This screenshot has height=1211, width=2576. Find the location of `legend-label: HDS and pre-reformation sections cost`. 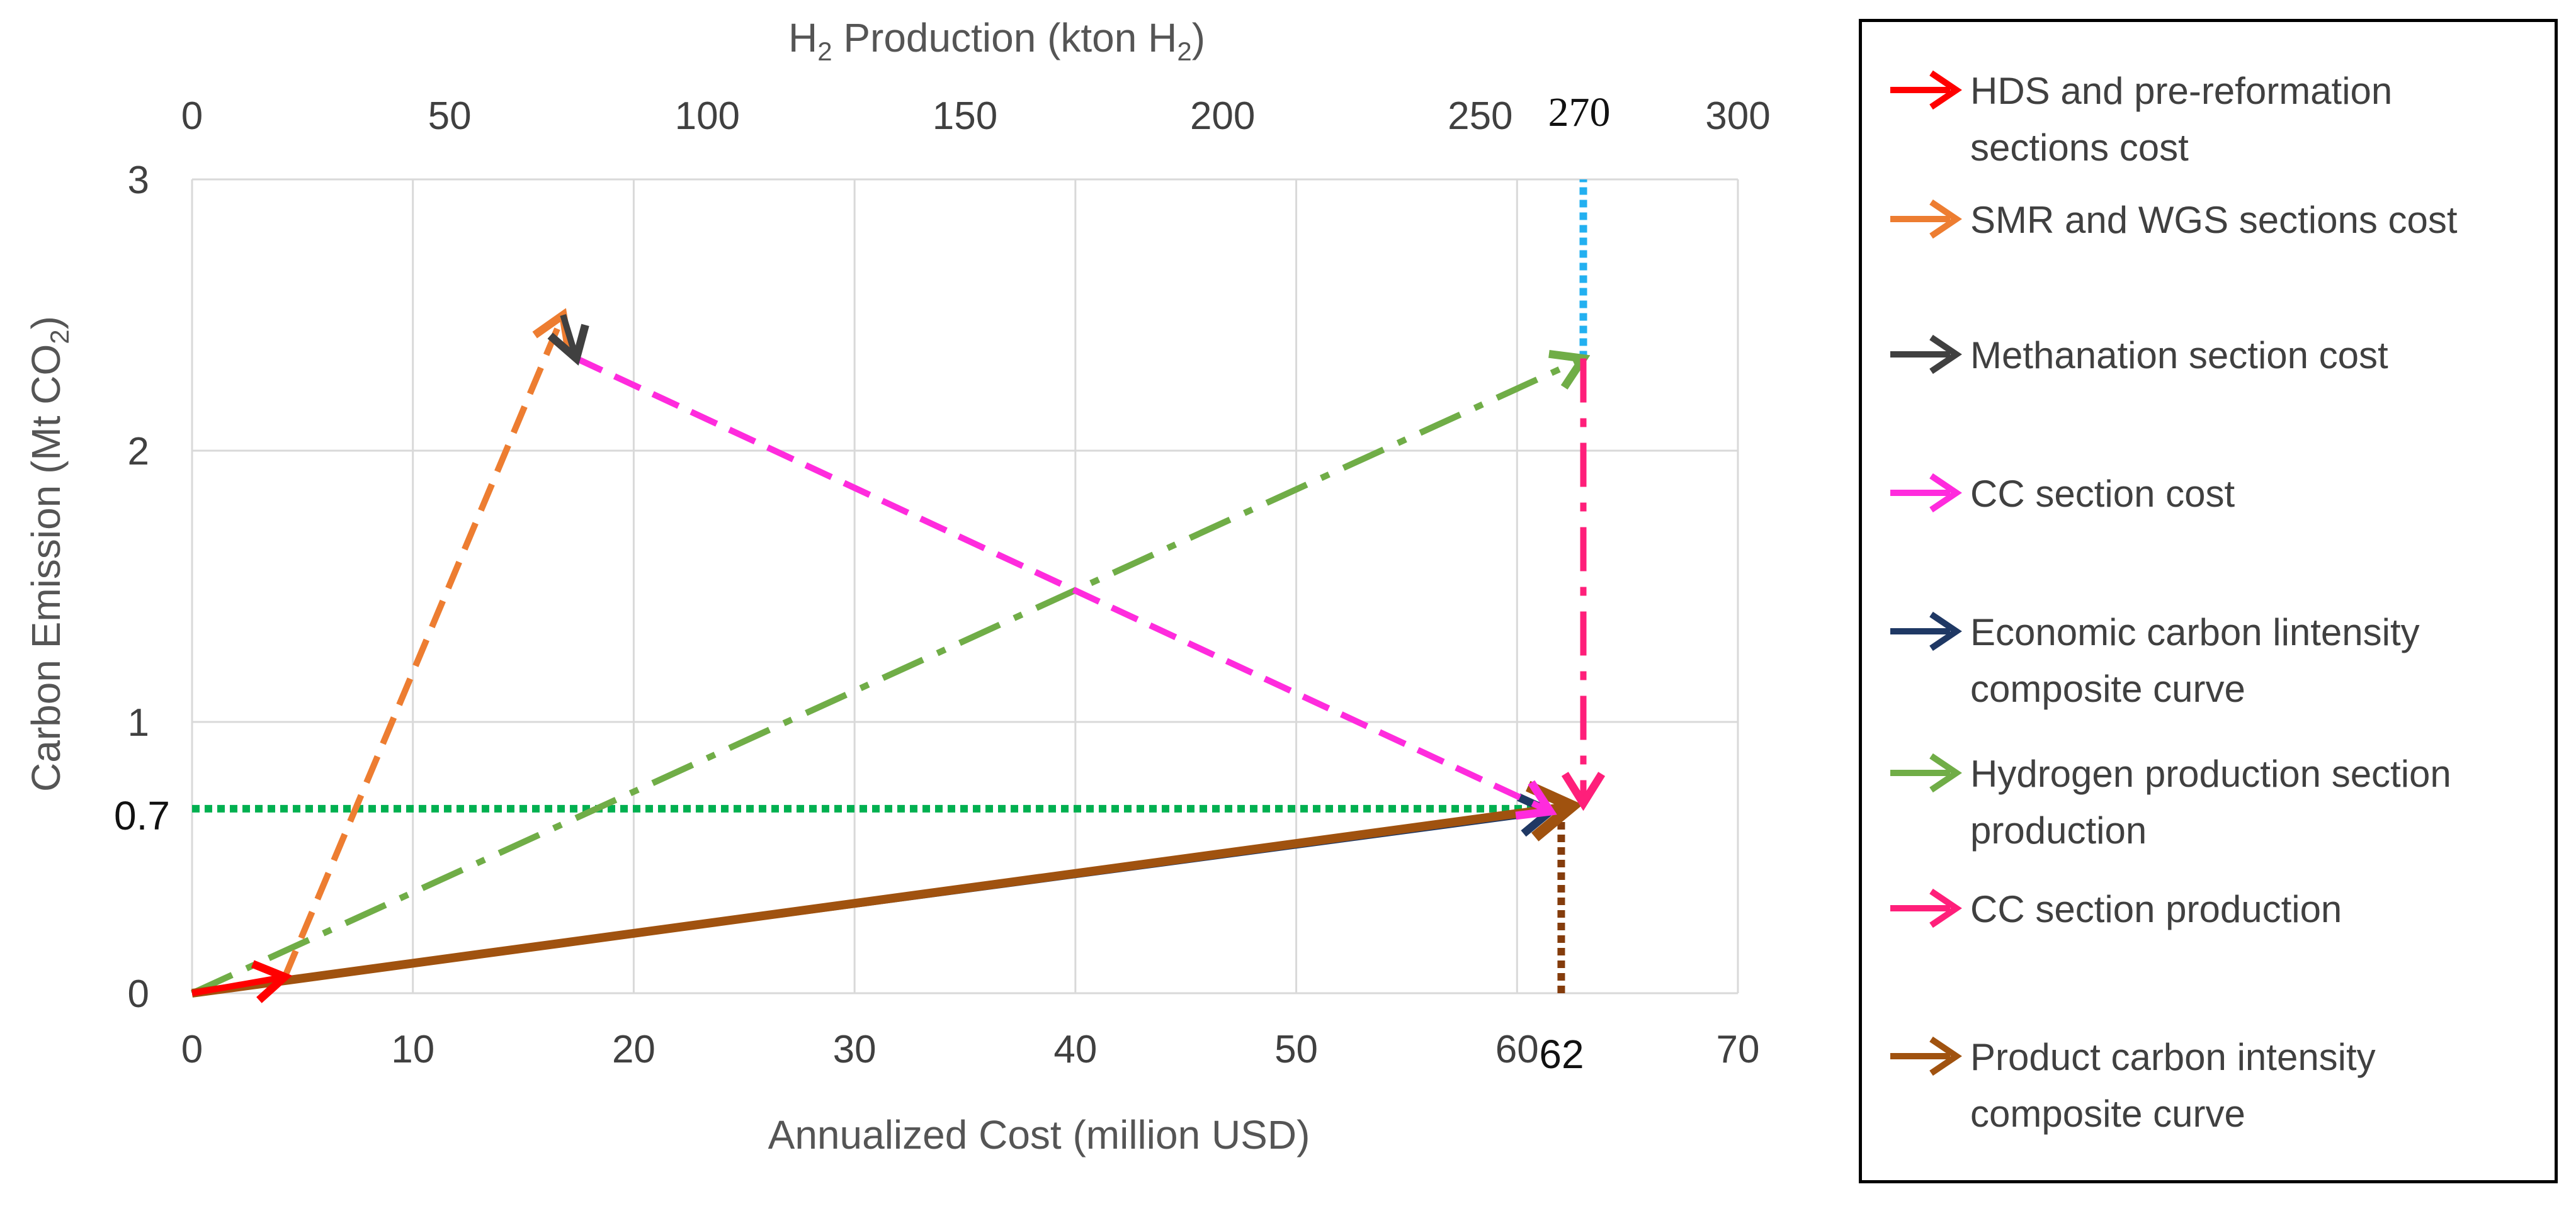

legend-label: HDS and pre-reformation sections cost is located at coordinates (2181, 119).